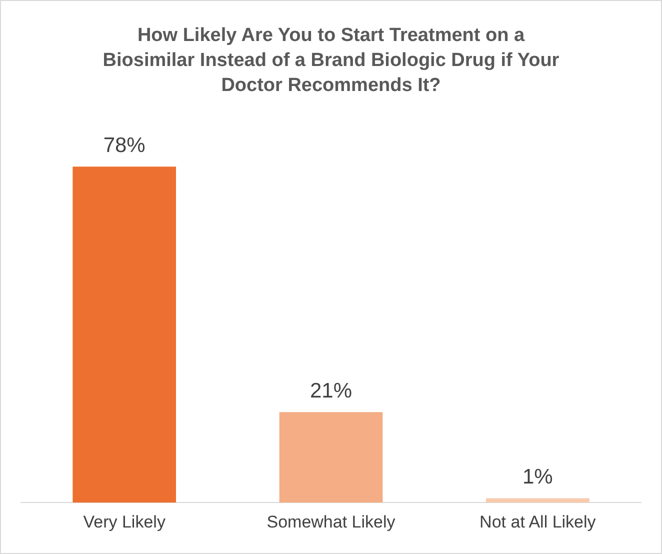 The width and height of the screenshot is (662, 554). Describe the element at coordinates (331, 522) in the screenshot. I see `x-tick-label: Somewhat Likely` at that location.